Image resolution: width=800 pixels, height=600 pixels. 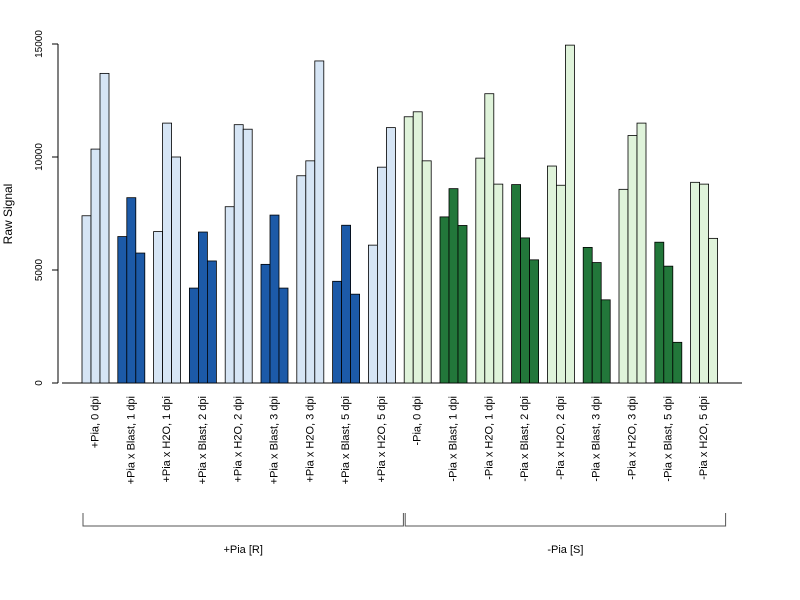 What do you see at coordinates (131, 440) in the screenshot?
I see `x-tick-label: +Pia x Blast, 1 dpi` at bounding box center [131, 440].